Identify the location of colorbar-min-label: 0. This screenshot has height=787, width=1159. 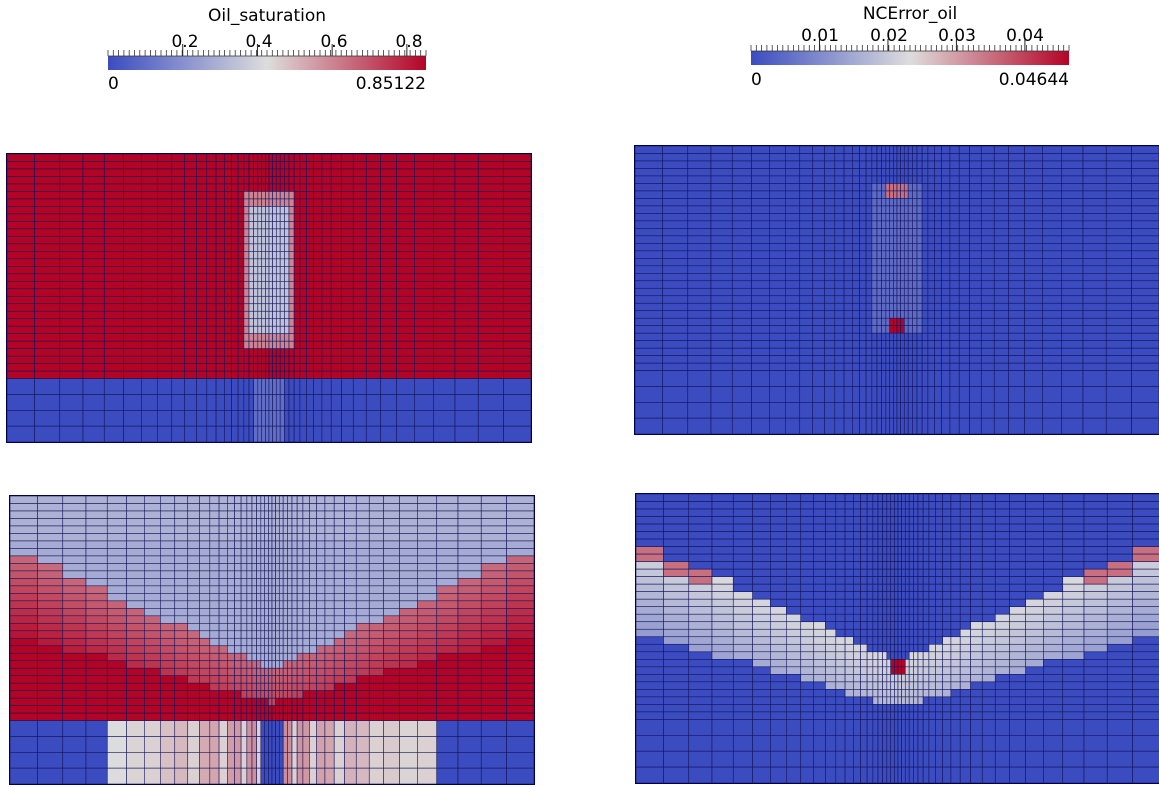
(756, 80).